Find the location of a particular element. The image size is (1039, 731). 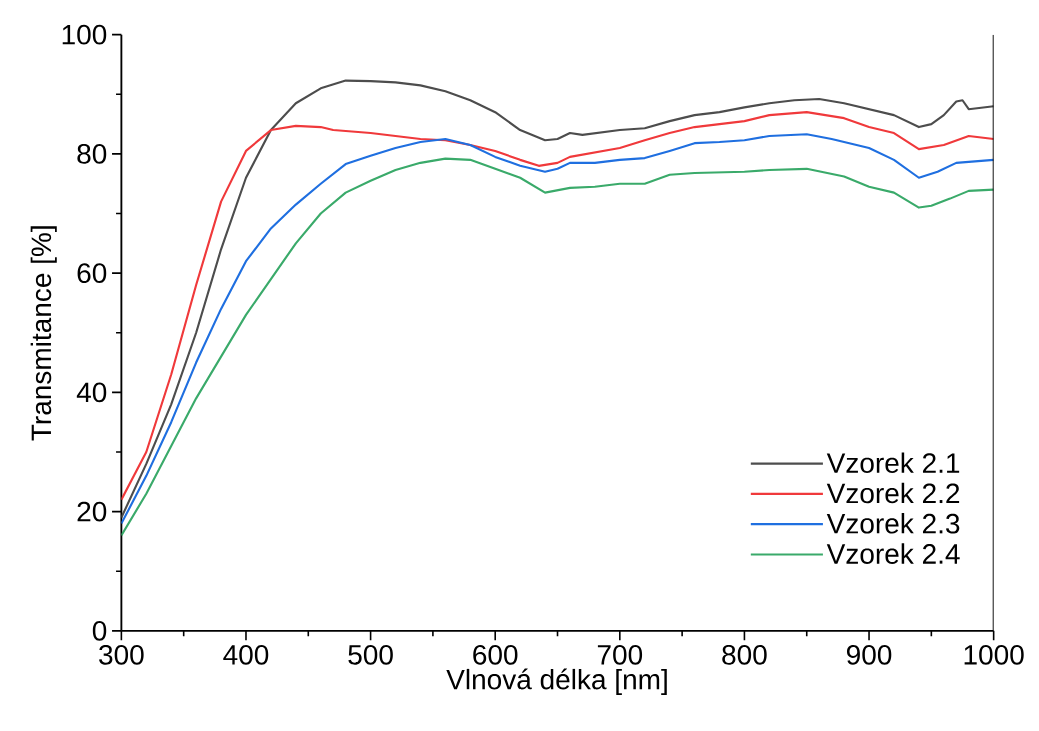

x-tick-label: 500 is located at coordinates (370, 654).